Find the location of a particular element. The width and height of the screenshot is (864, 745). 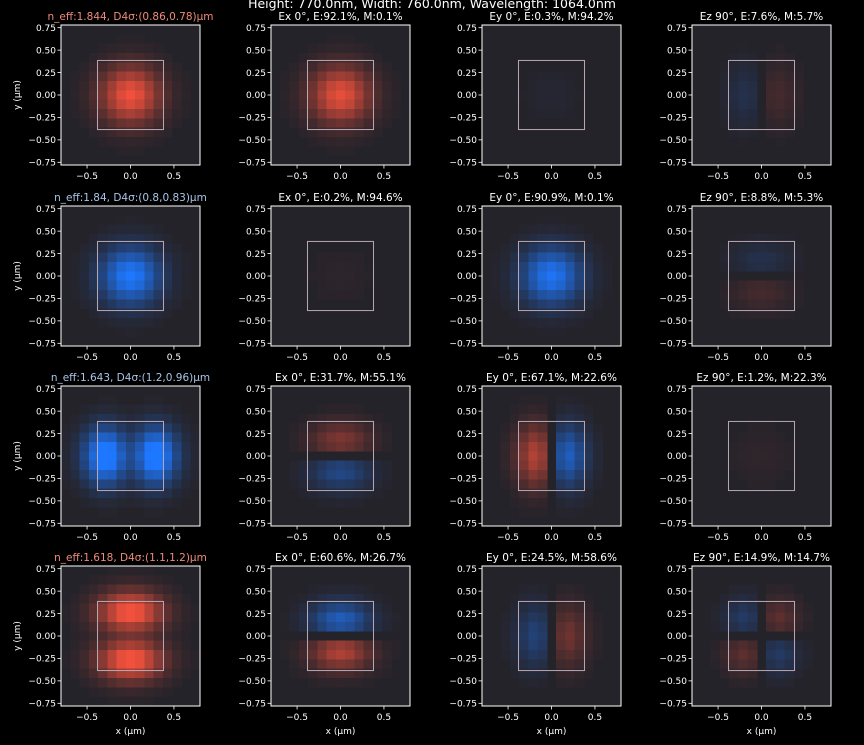

y-tick-label: 0.50 is located at coordinates (677, 232).